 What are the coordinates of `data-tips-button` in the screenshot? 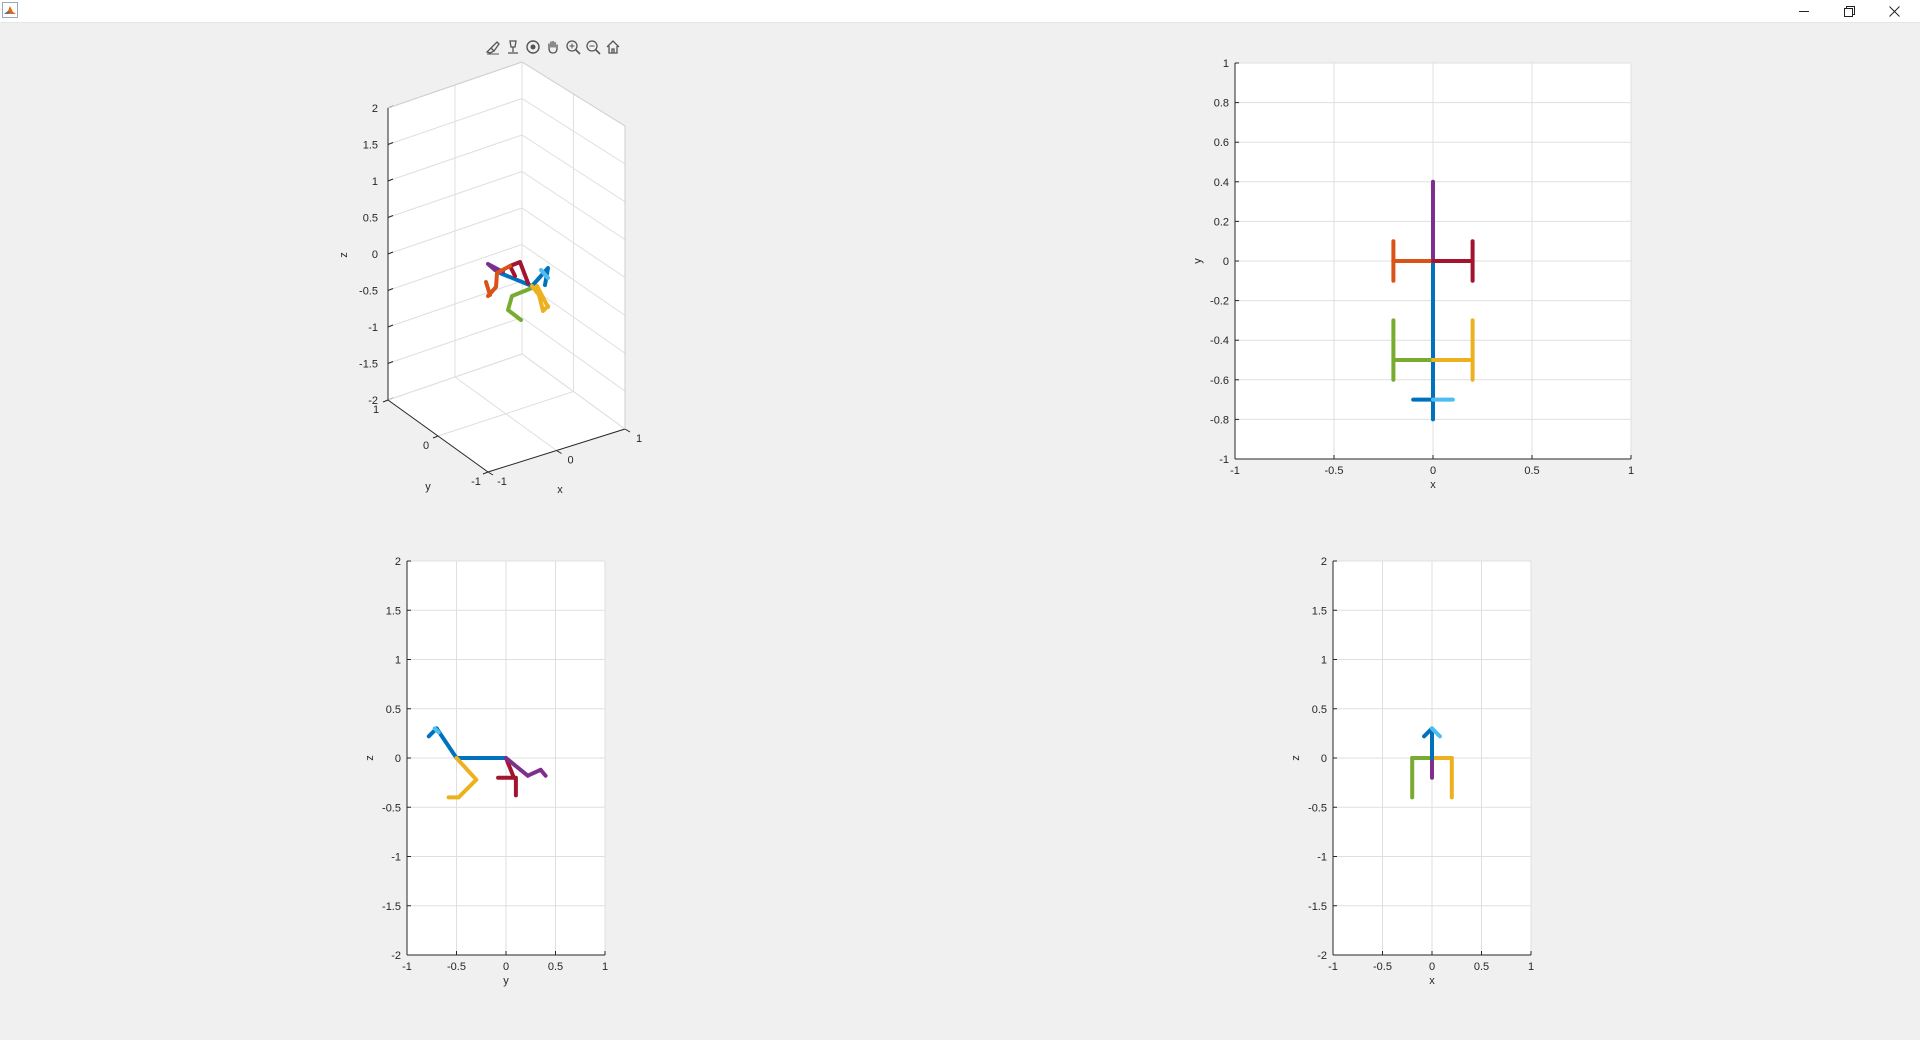 It's located at (513, 47).